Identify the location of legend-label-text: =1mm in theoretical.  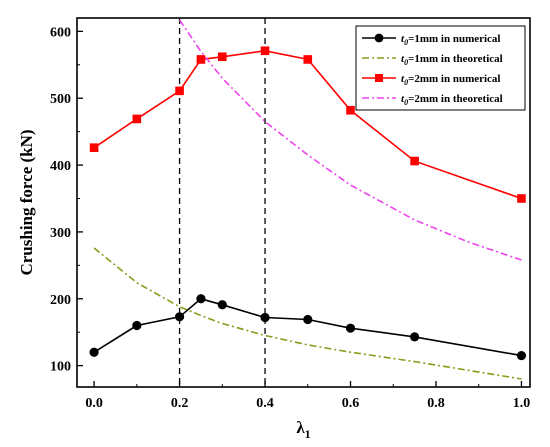
(455, 59).